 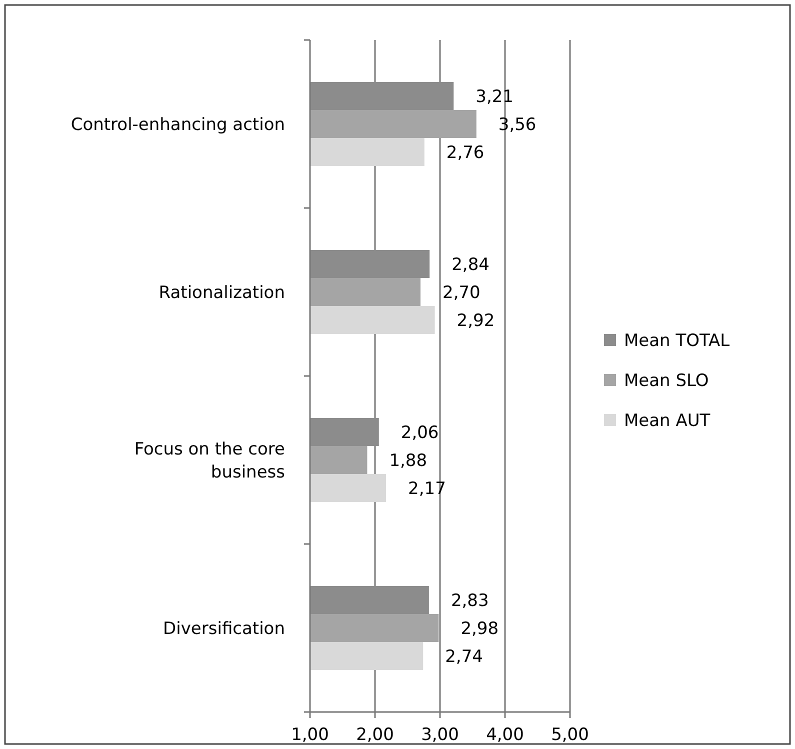 I want to click on data-label: 2,70, so click(x=461, y=292).